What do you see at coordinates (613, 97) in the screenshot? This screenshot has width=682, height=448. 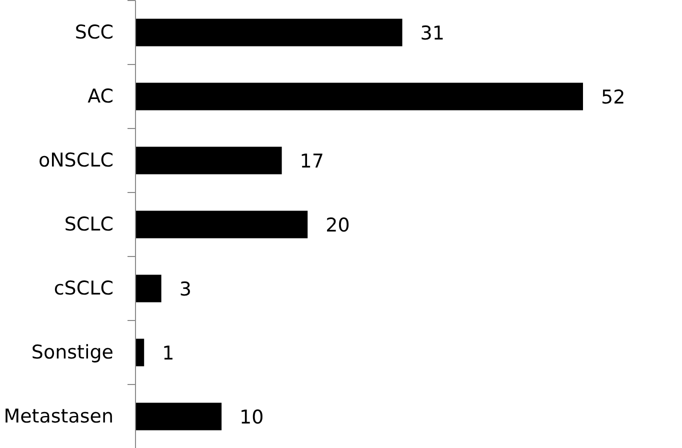 I see `data-label: 52` at bounding box center [613, 97].